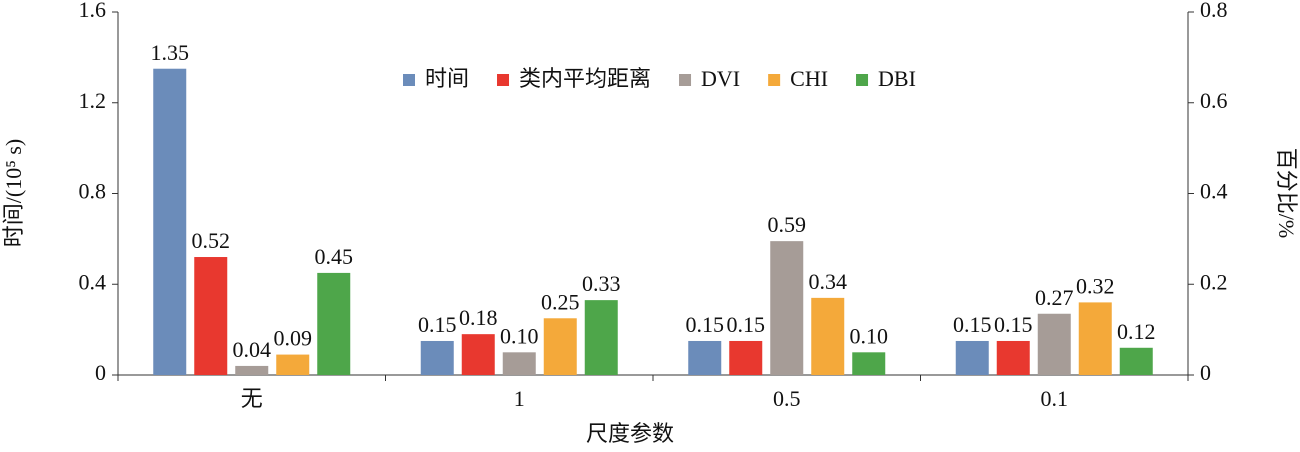  I want to click on data-label: 0.33, so click(601, 283).